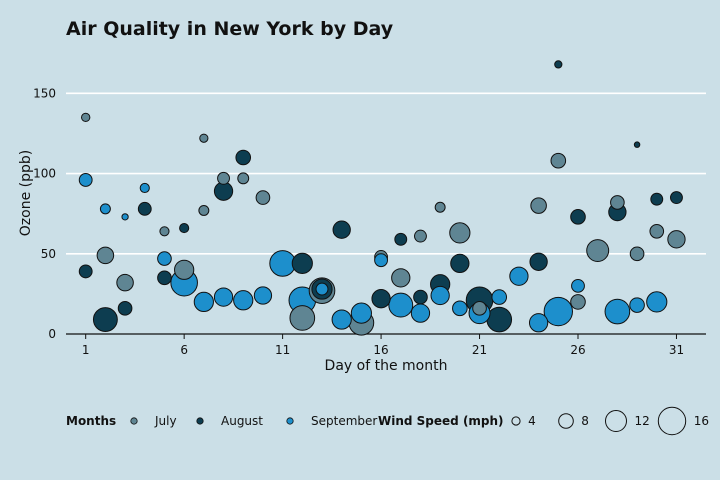 Image resolution: width=720 pixels, height=480 pixels. I want to click on legend-color-title: Months, so click(91, 421).